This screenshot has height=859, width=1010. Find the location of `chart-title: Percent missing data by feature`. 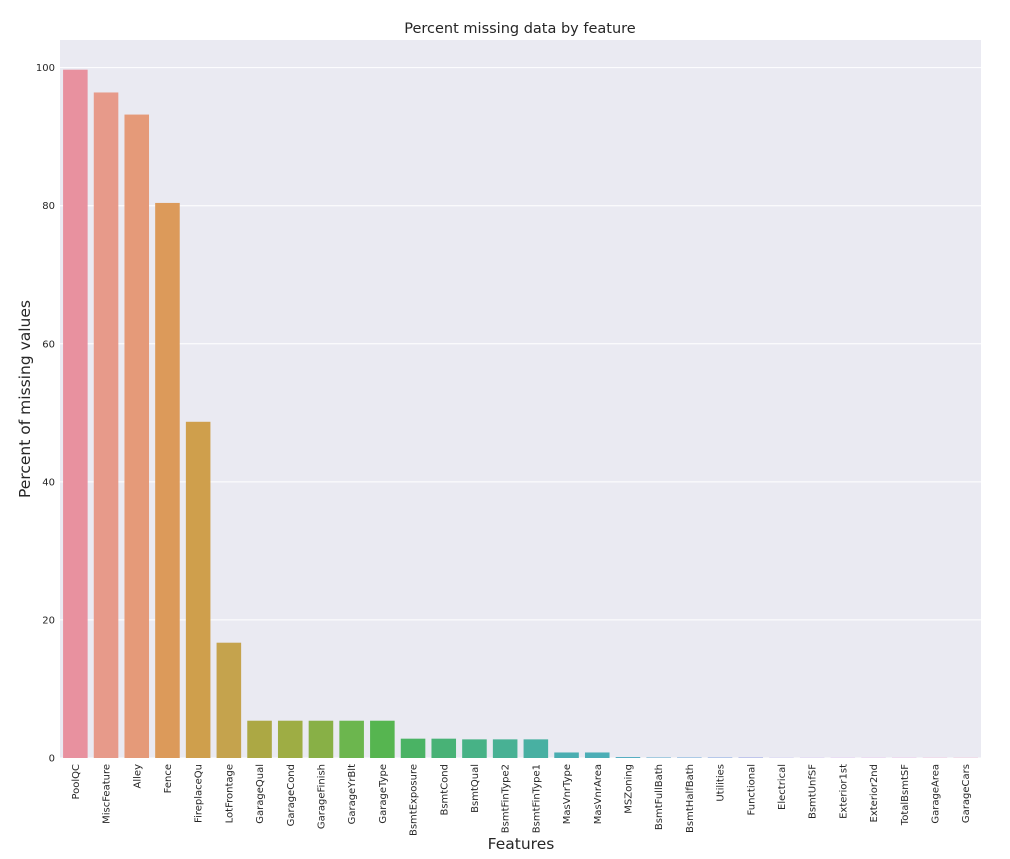

chart-title: Percent missing data by feature is located at coordinates (520, 29).